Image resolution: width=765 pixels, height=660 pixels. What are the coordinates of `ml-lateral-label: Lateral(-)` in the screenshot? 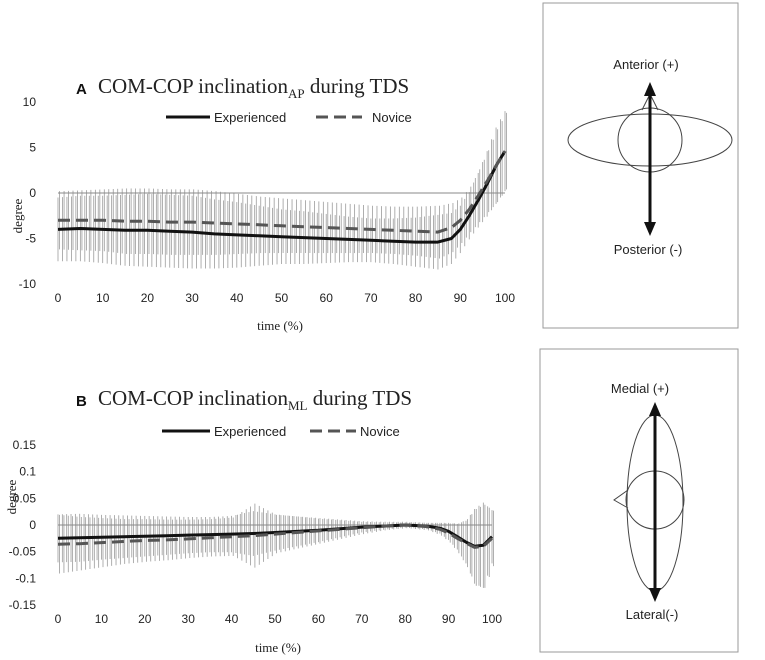 It's located at (652, 614).